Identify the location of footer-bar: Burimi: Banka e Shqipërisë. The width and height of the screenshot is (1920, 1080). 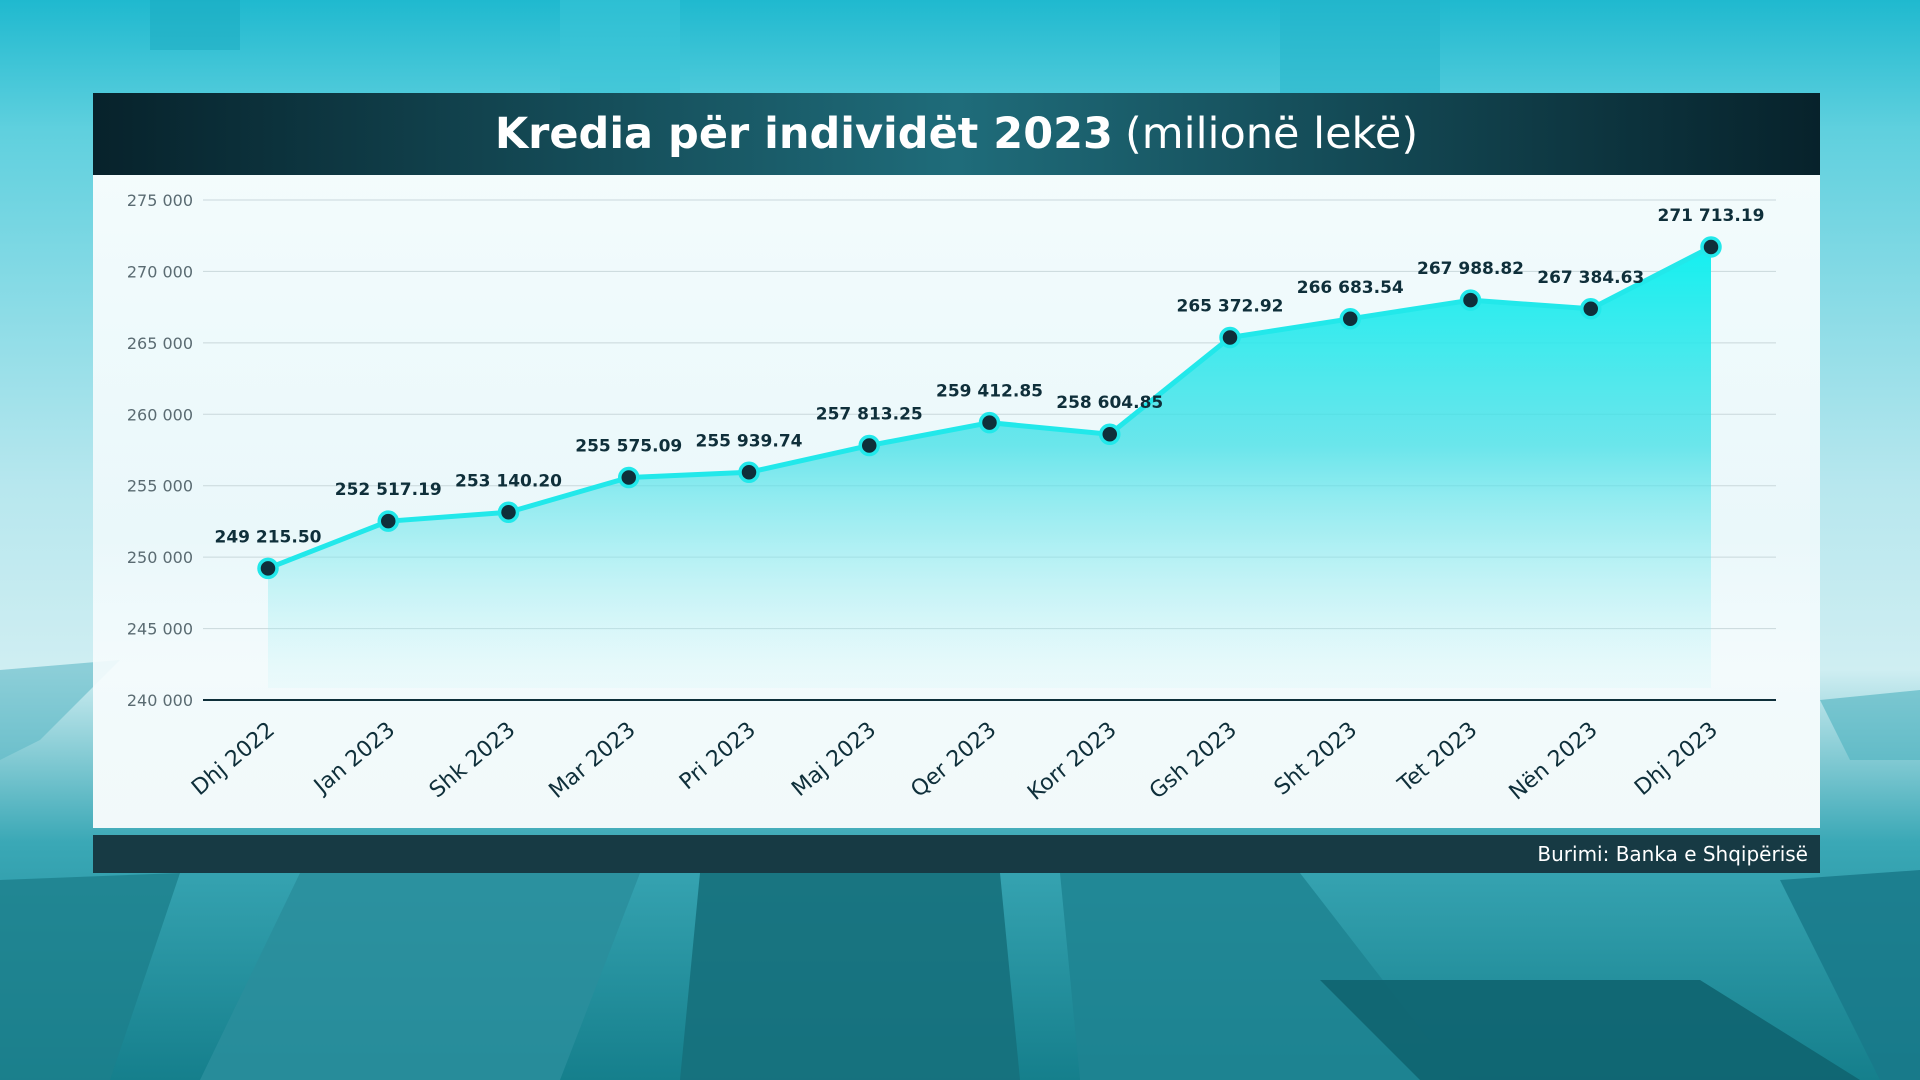
(956, 854).